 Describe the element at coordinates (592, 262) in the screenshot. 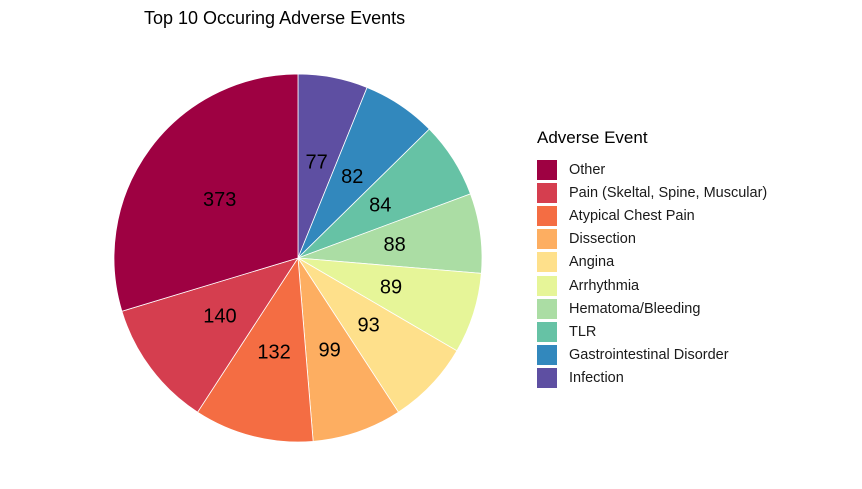

I see `legend-label: Angina` at that location.